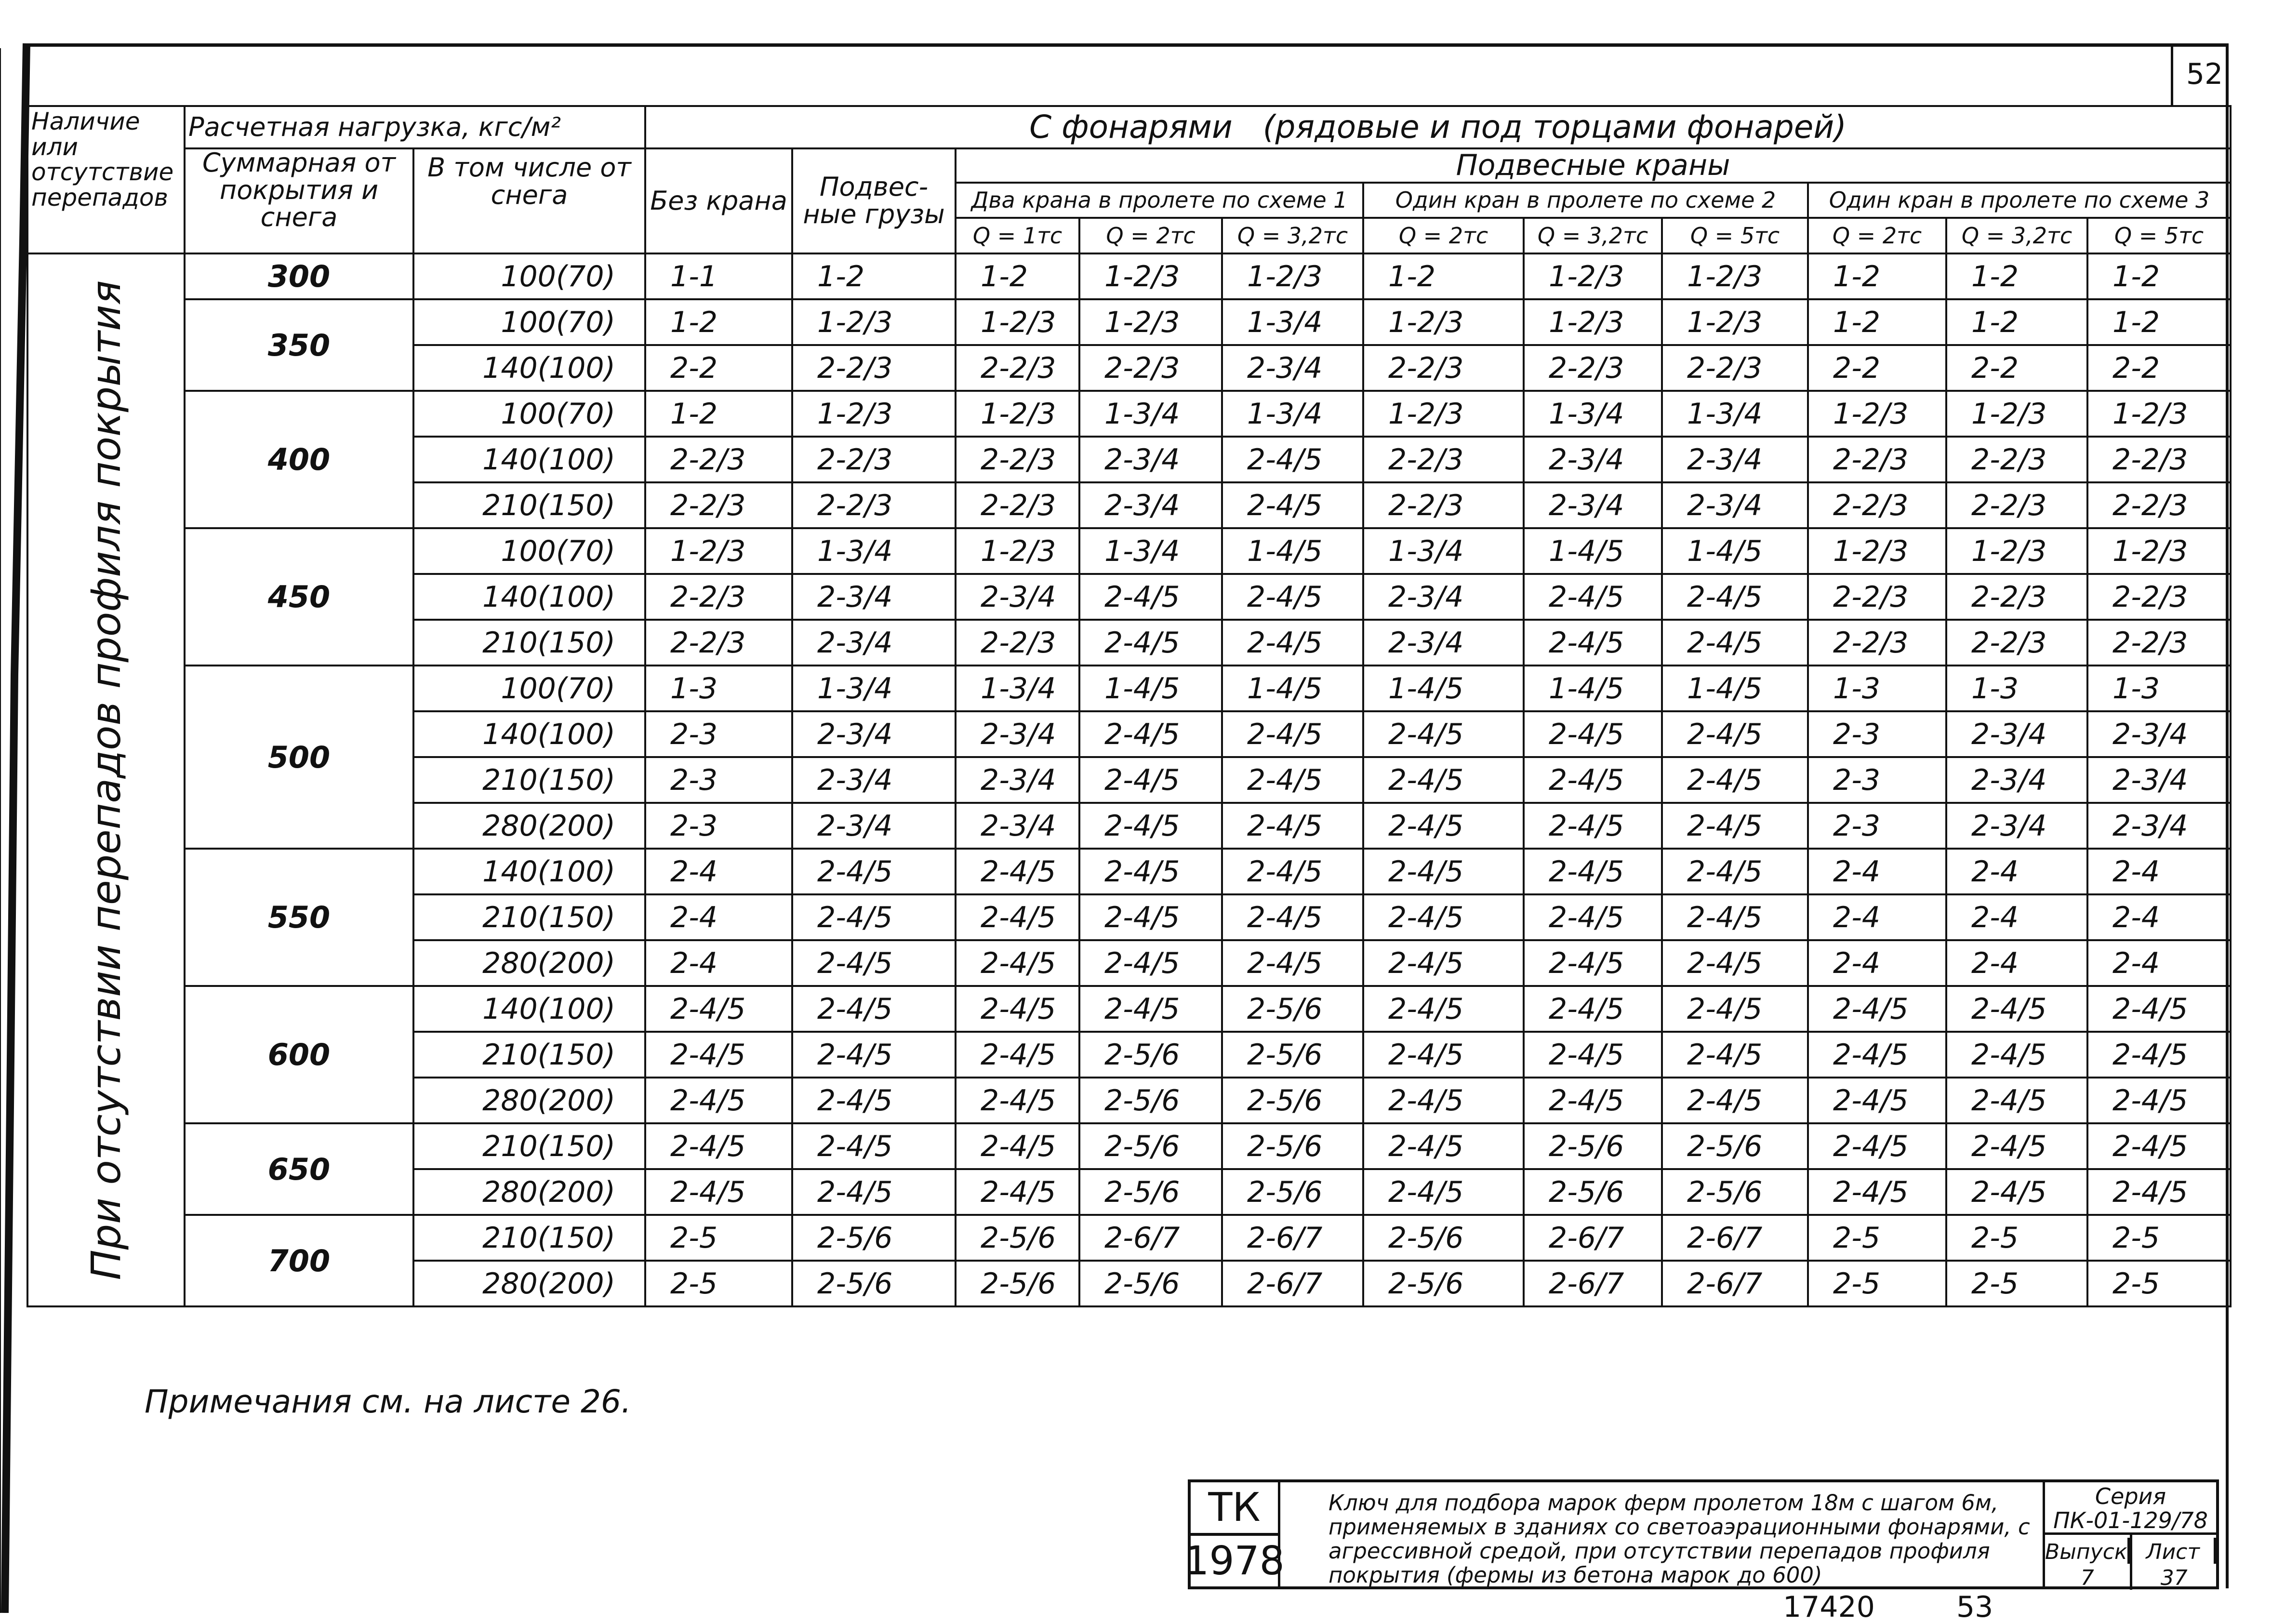 The width and height of the screenshot is (2285, 1624). Describe the element at coordinates (299, 1054) in the screenshot. I see `total-load-cell: 600` at that location.